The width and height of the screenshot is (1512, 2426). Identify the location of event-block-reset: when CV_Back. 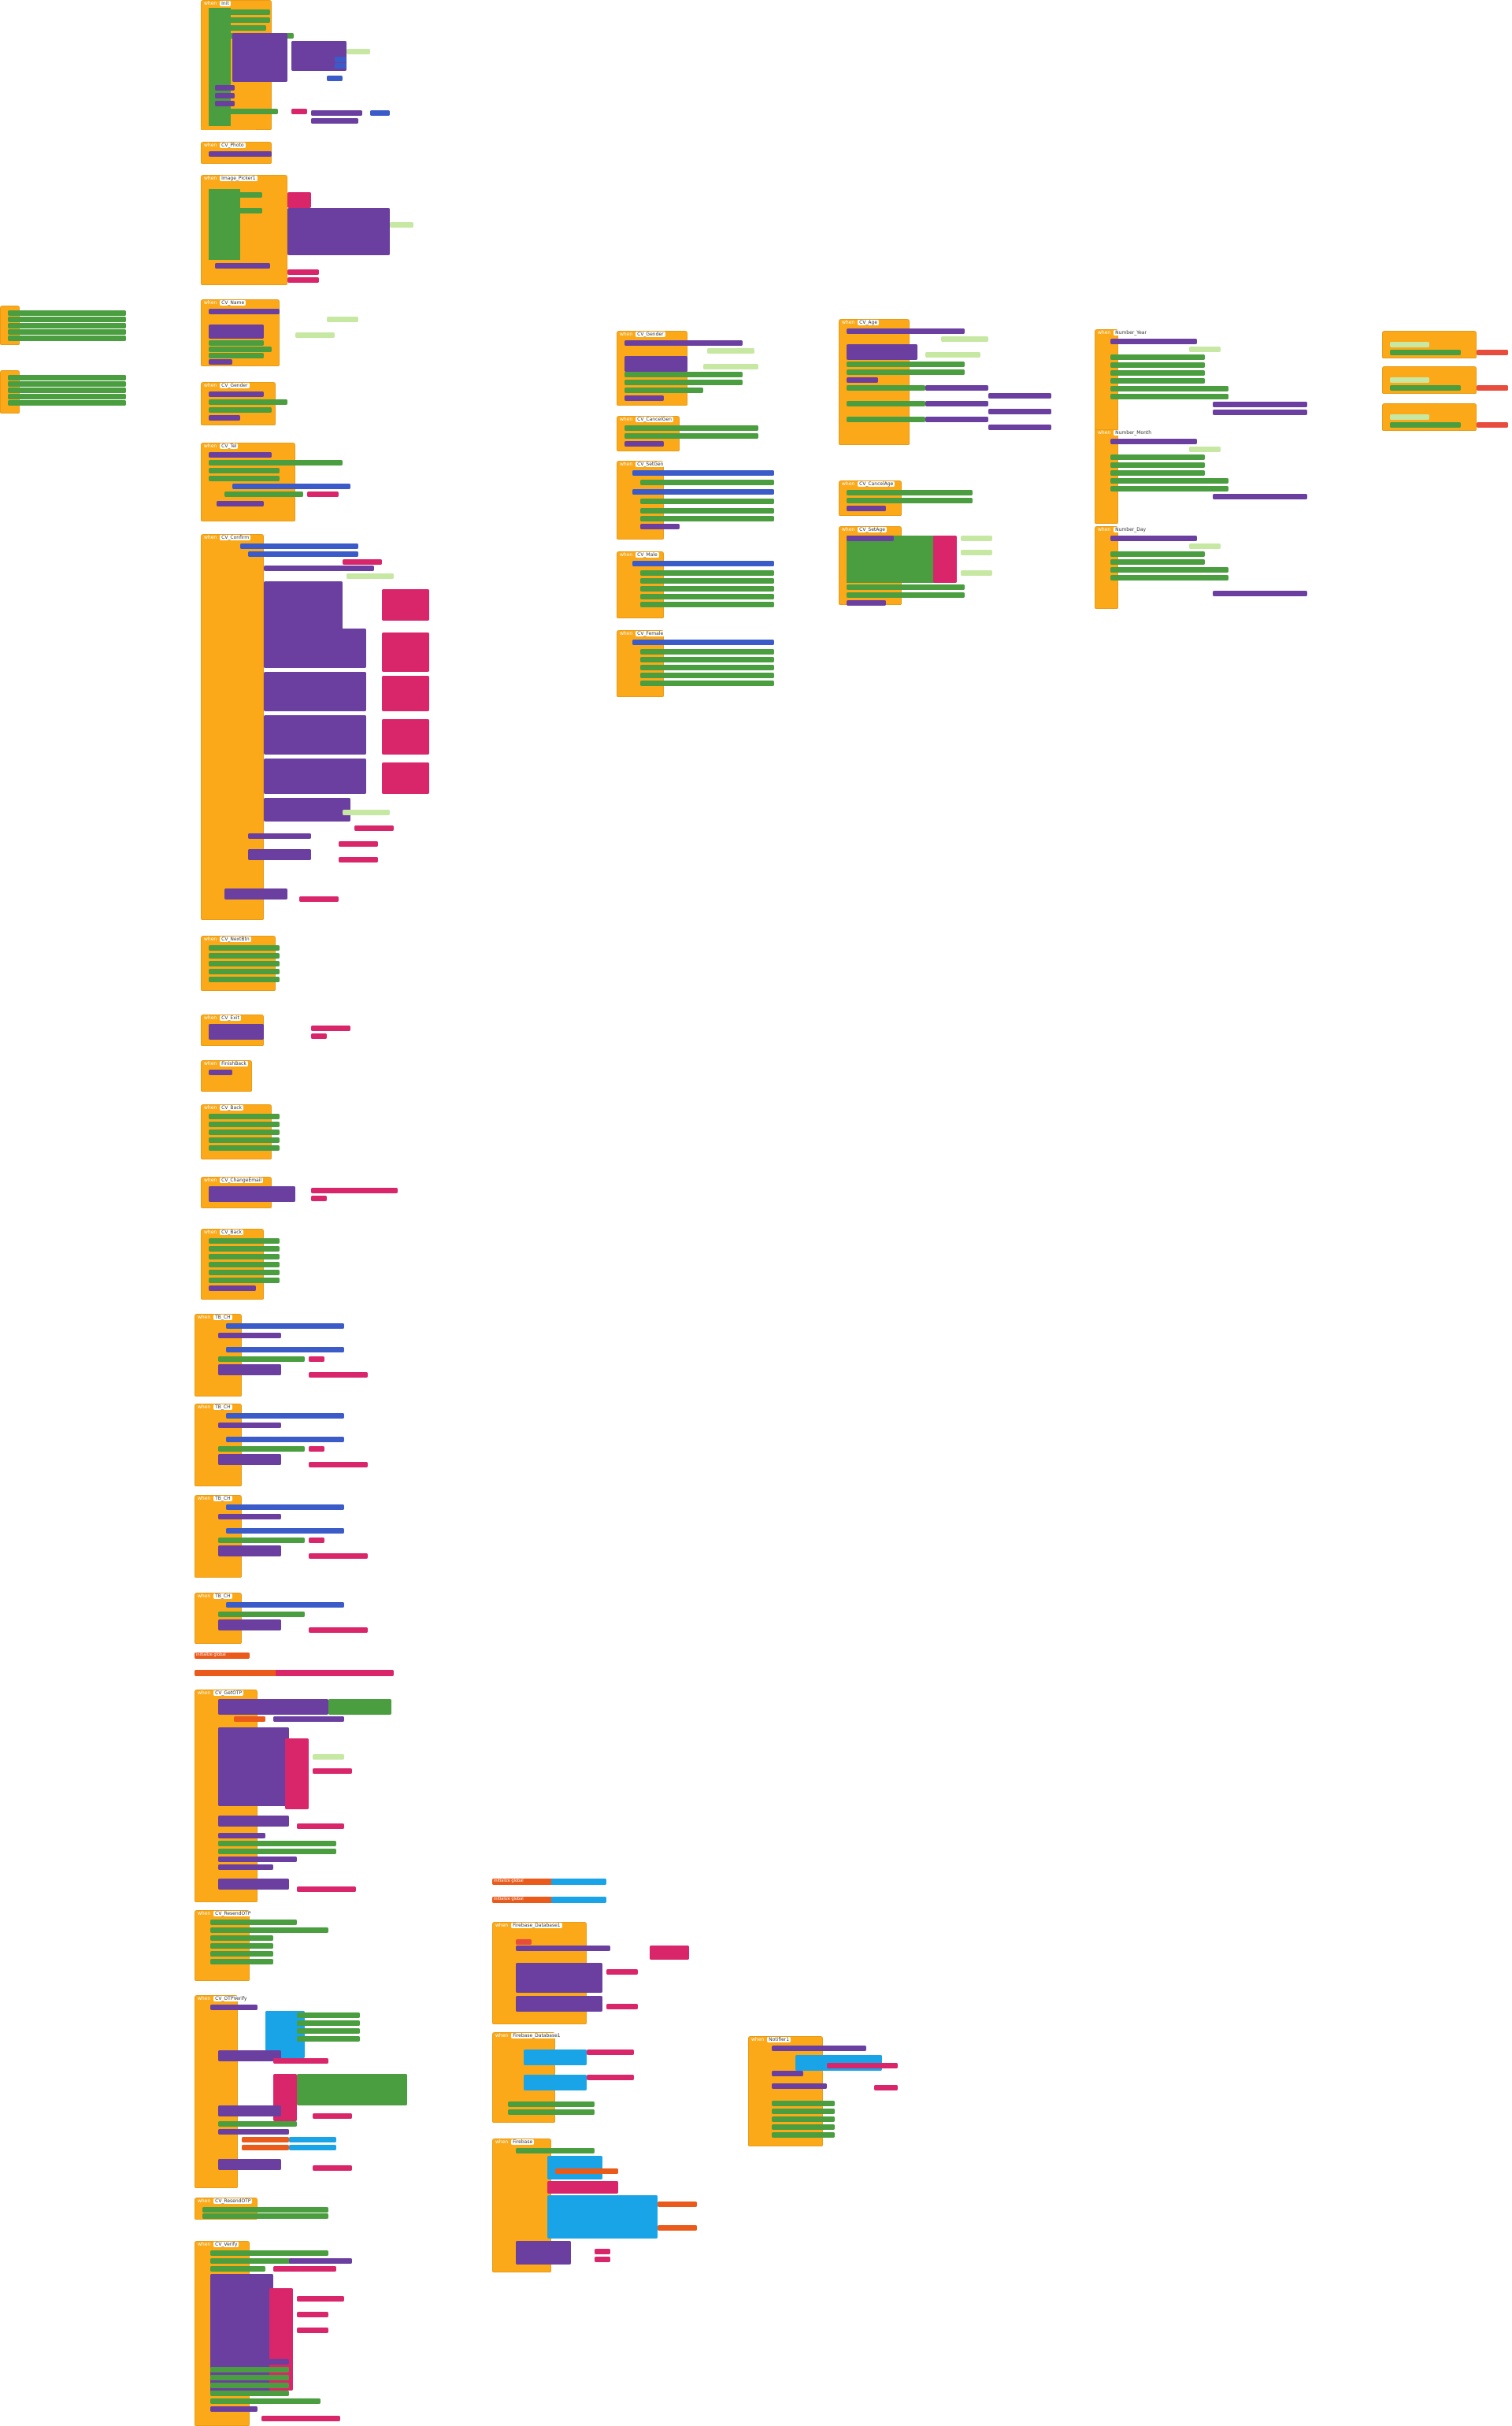
(240, 1264).